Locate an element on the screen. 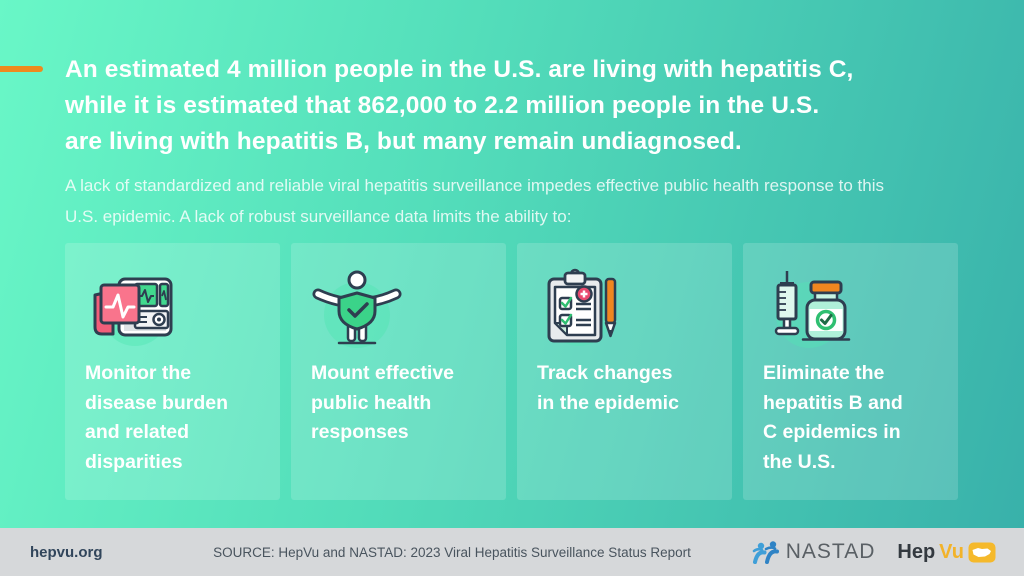  syringe-vaccine-icon is located at coordinates (812, 309).